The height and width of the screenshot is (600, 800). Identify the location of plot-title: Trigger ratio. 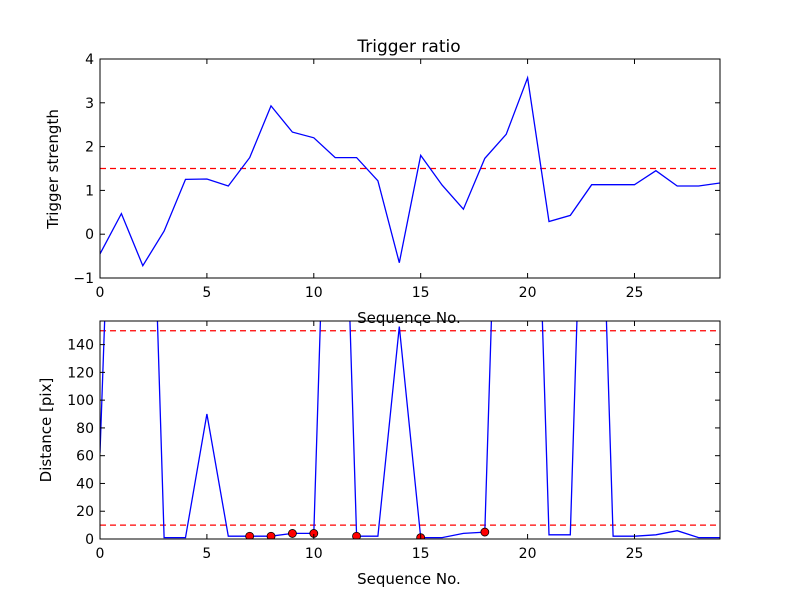
(408, 47).